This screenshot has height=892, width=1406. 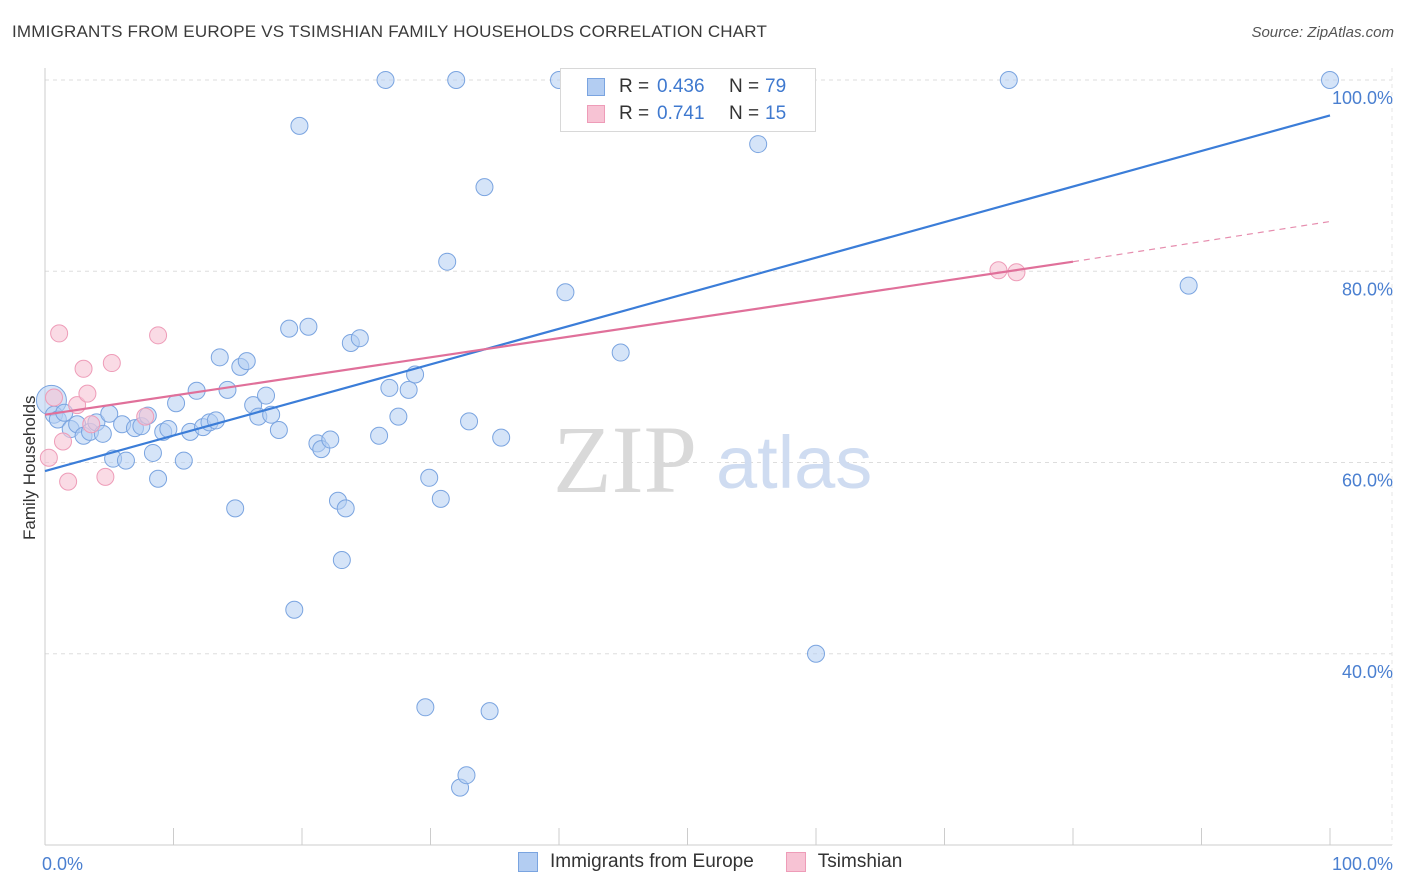 I want to click on legend-r-value: 0.436, so click(x=681, y=86).